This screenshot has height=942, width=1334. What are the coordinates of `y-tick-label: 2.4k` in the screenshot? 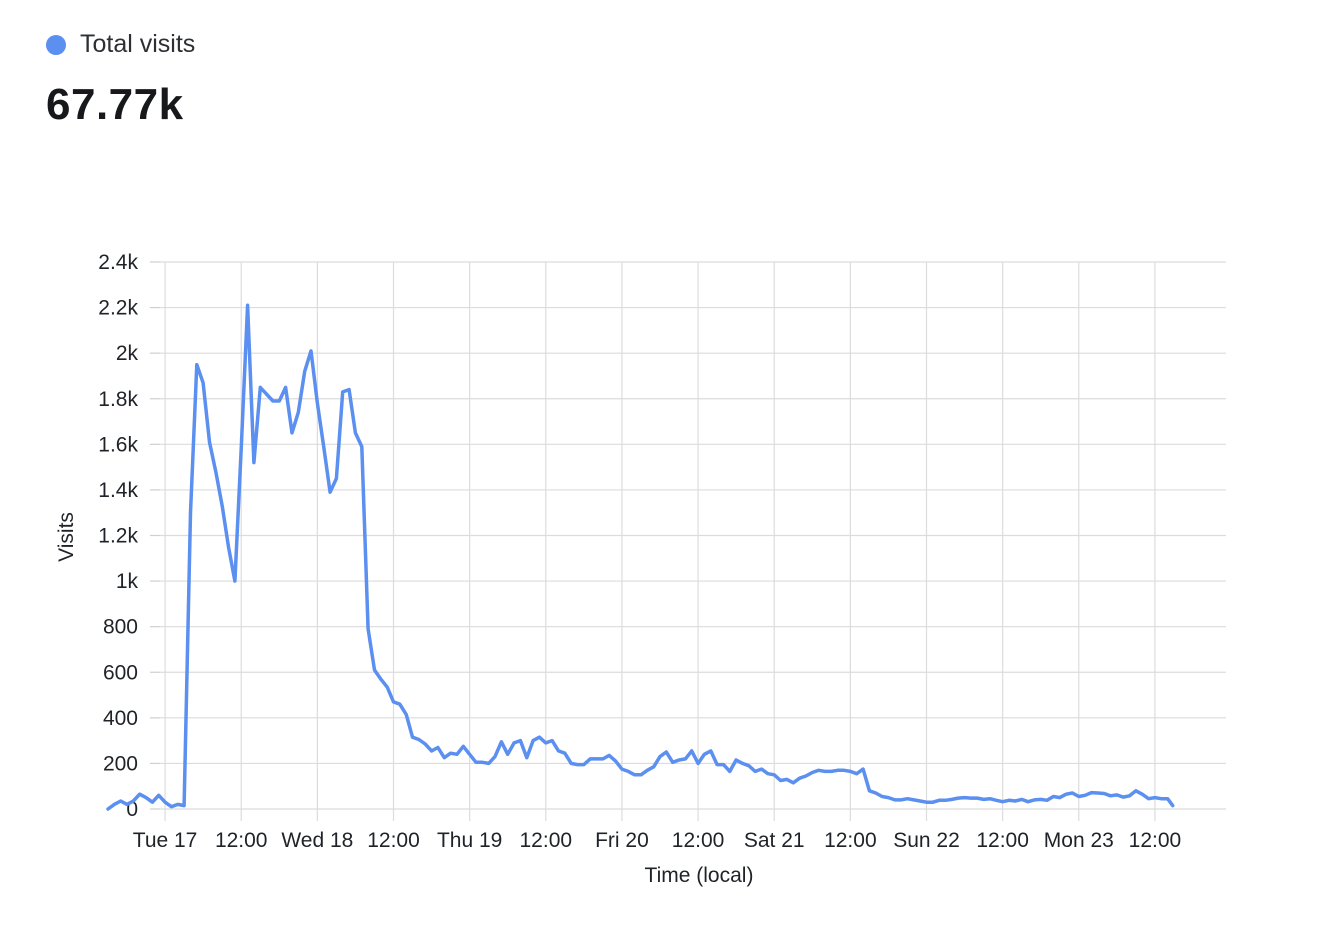 It's located at (118, 262).